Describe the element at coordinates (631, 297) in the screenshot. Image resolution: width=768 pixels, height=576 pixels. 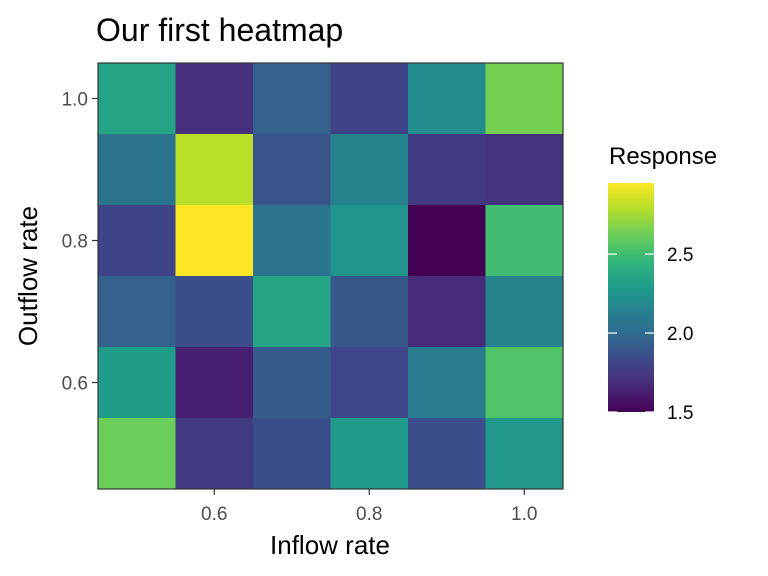
I see `colorbar-gradient` at that location.